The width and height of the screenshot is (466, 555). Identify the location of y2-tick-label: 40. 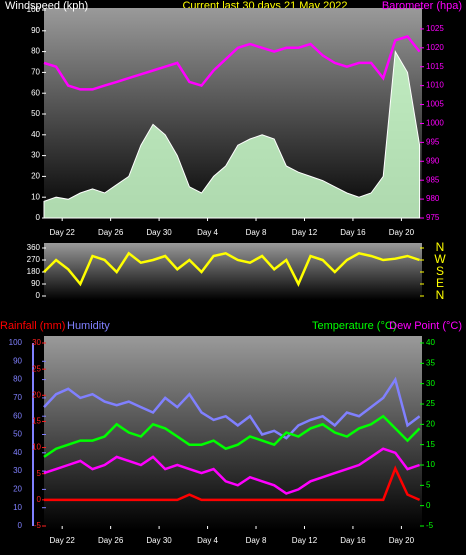
(430, 342).